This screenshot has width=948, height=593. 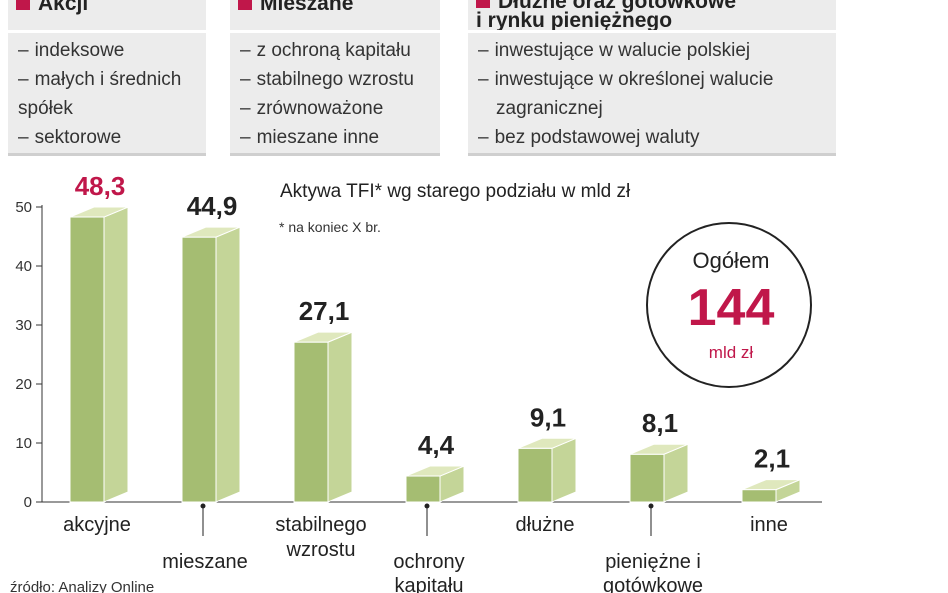 What do you see at coordinates (428, 562) in the screenshot?
I see `category-label: ochrony` at bounding box center [428, 562].